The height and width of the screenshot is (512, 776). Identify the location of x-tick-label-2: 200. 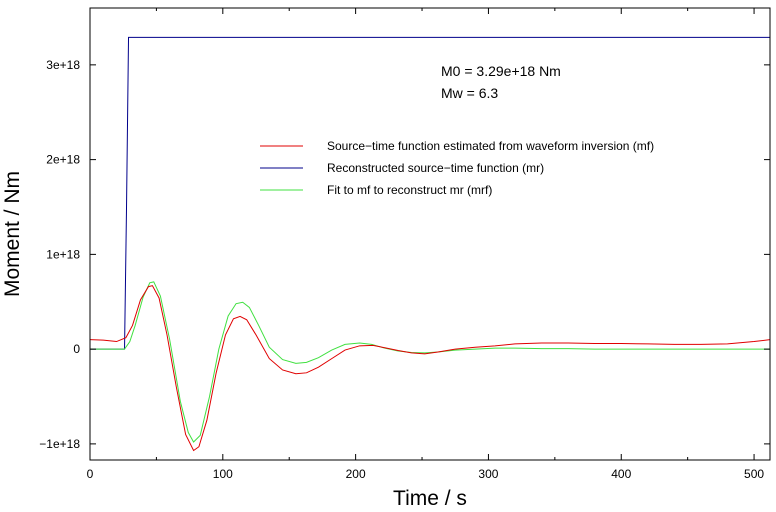
(356, 474).